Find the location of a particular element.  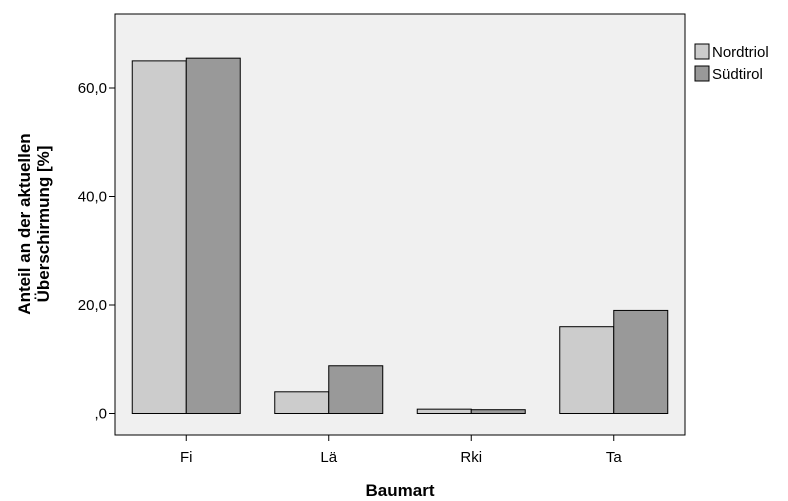

y-tick-label: ,0 is located at coordinates (100, 414).